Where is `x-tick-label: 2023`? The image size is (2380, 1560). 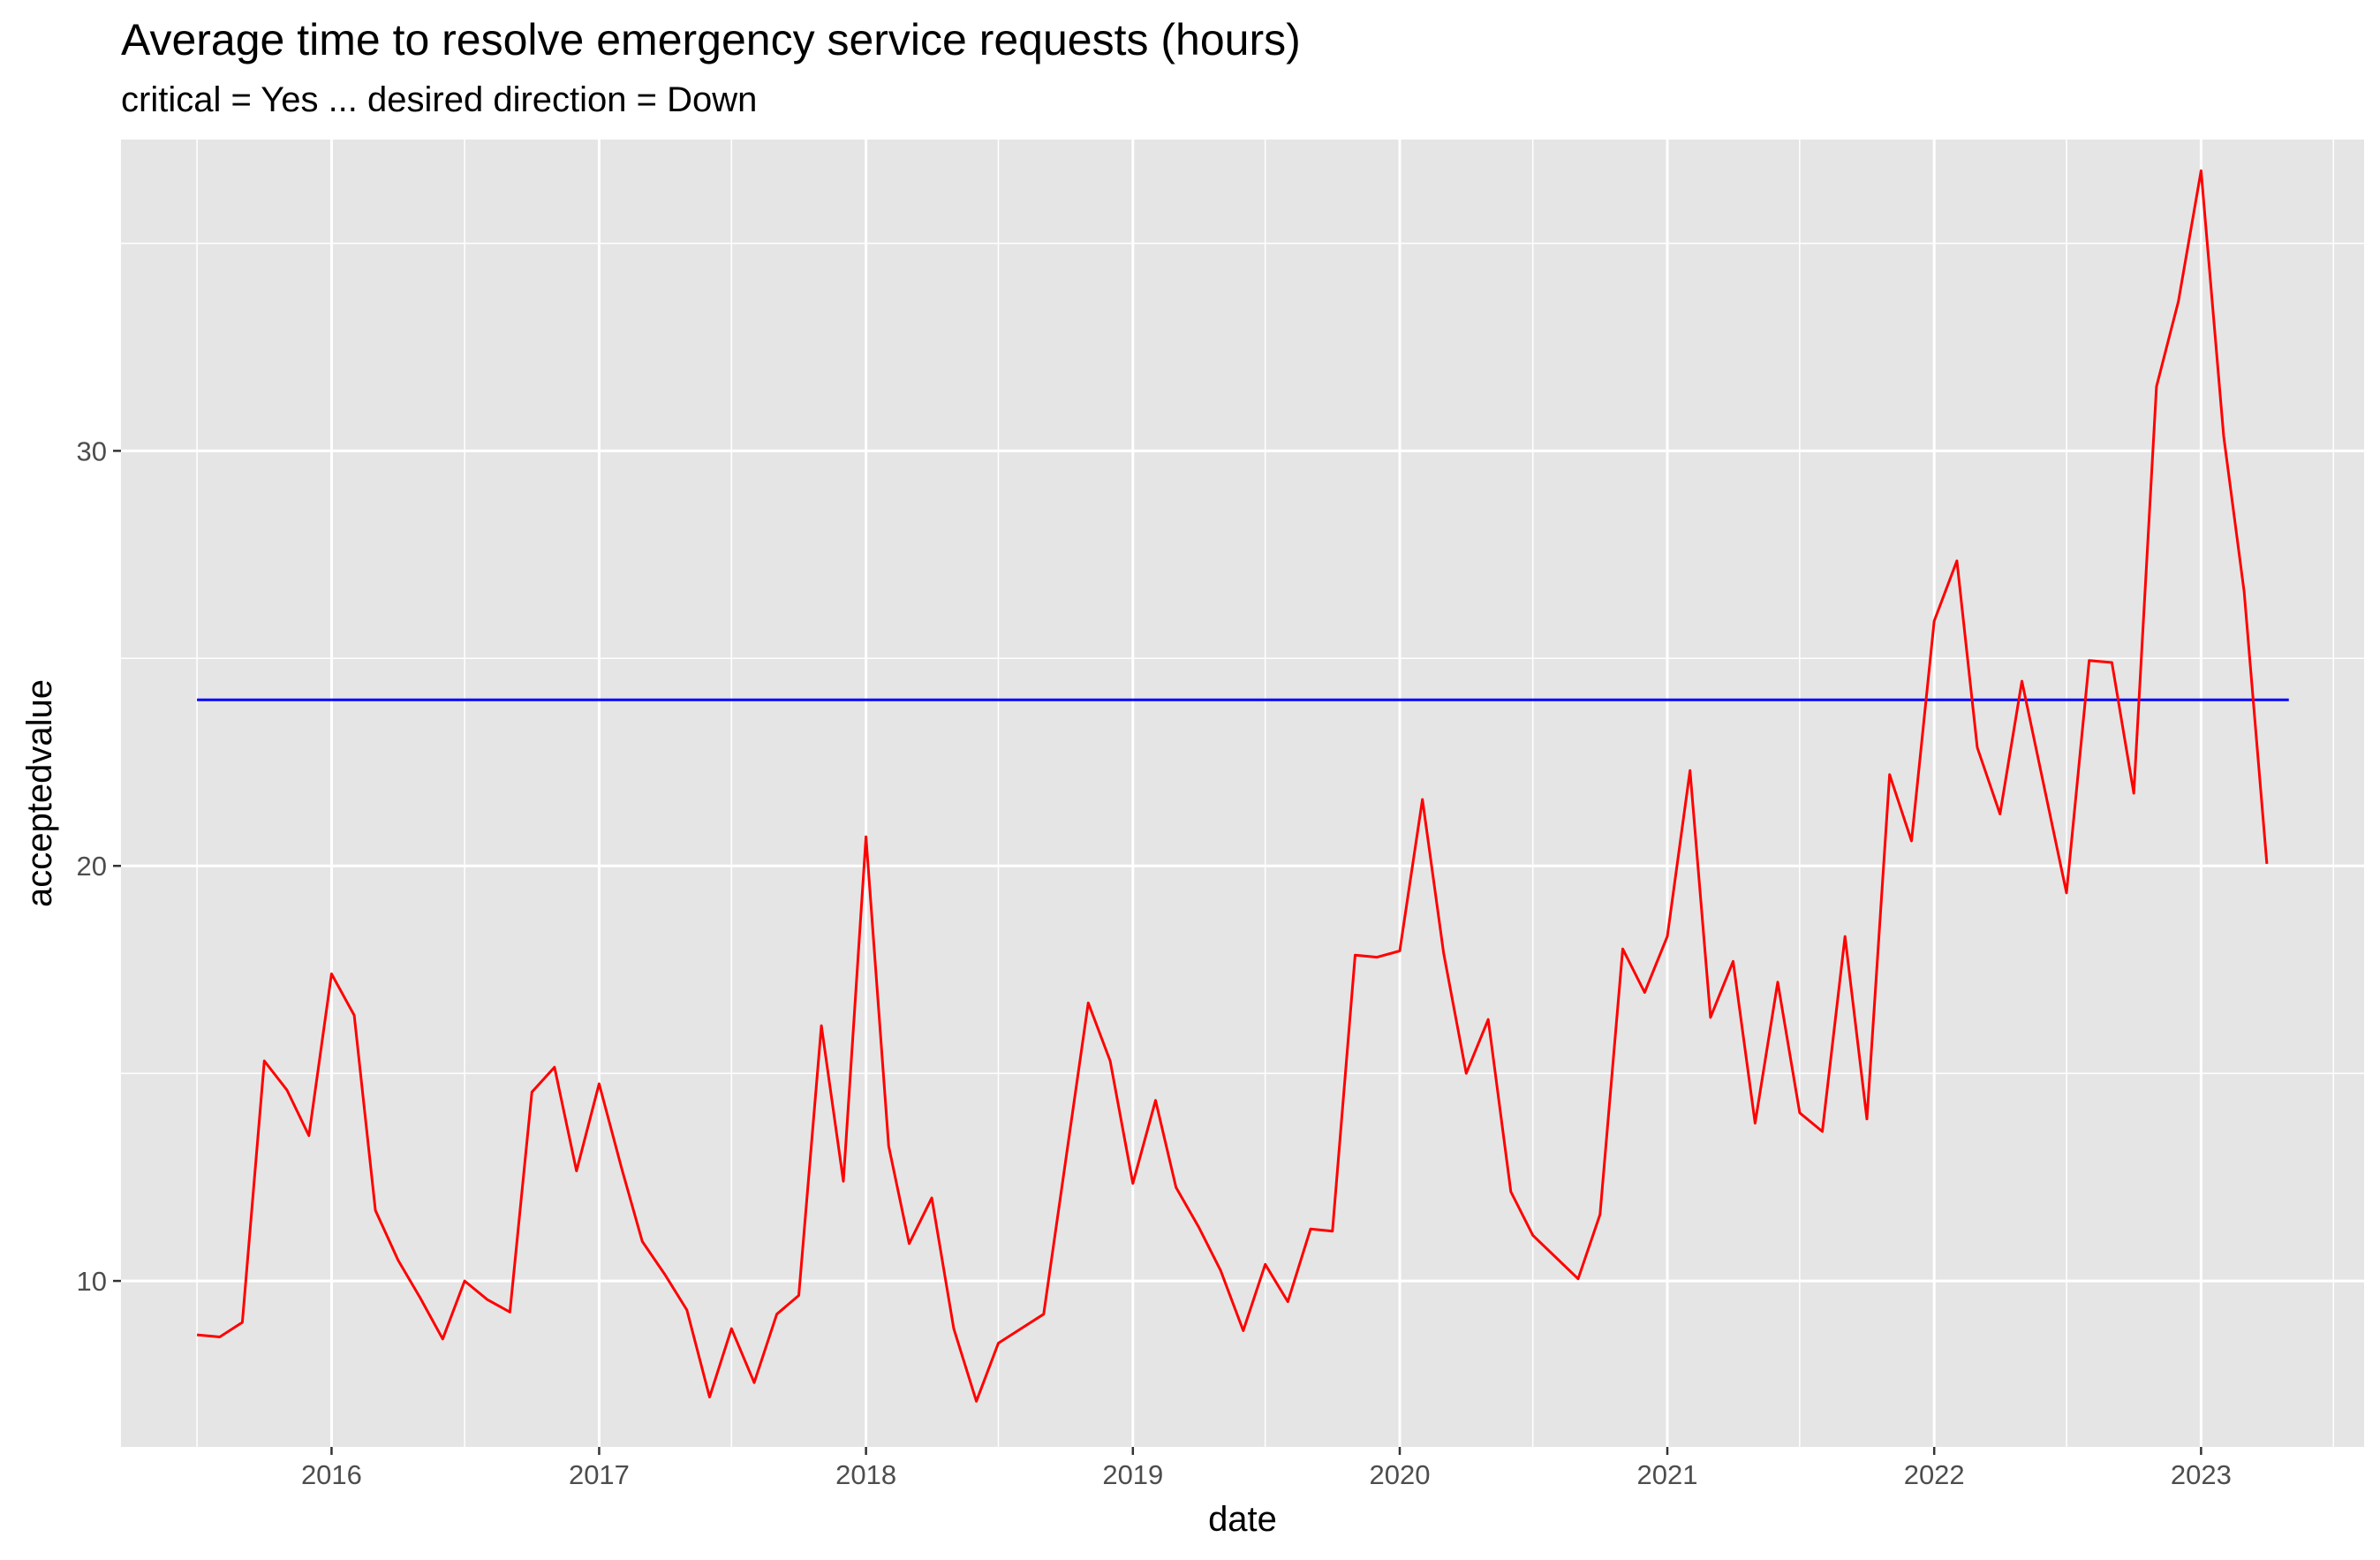
x-tick-label: 2023 is located at coordinates (2201, 1474).